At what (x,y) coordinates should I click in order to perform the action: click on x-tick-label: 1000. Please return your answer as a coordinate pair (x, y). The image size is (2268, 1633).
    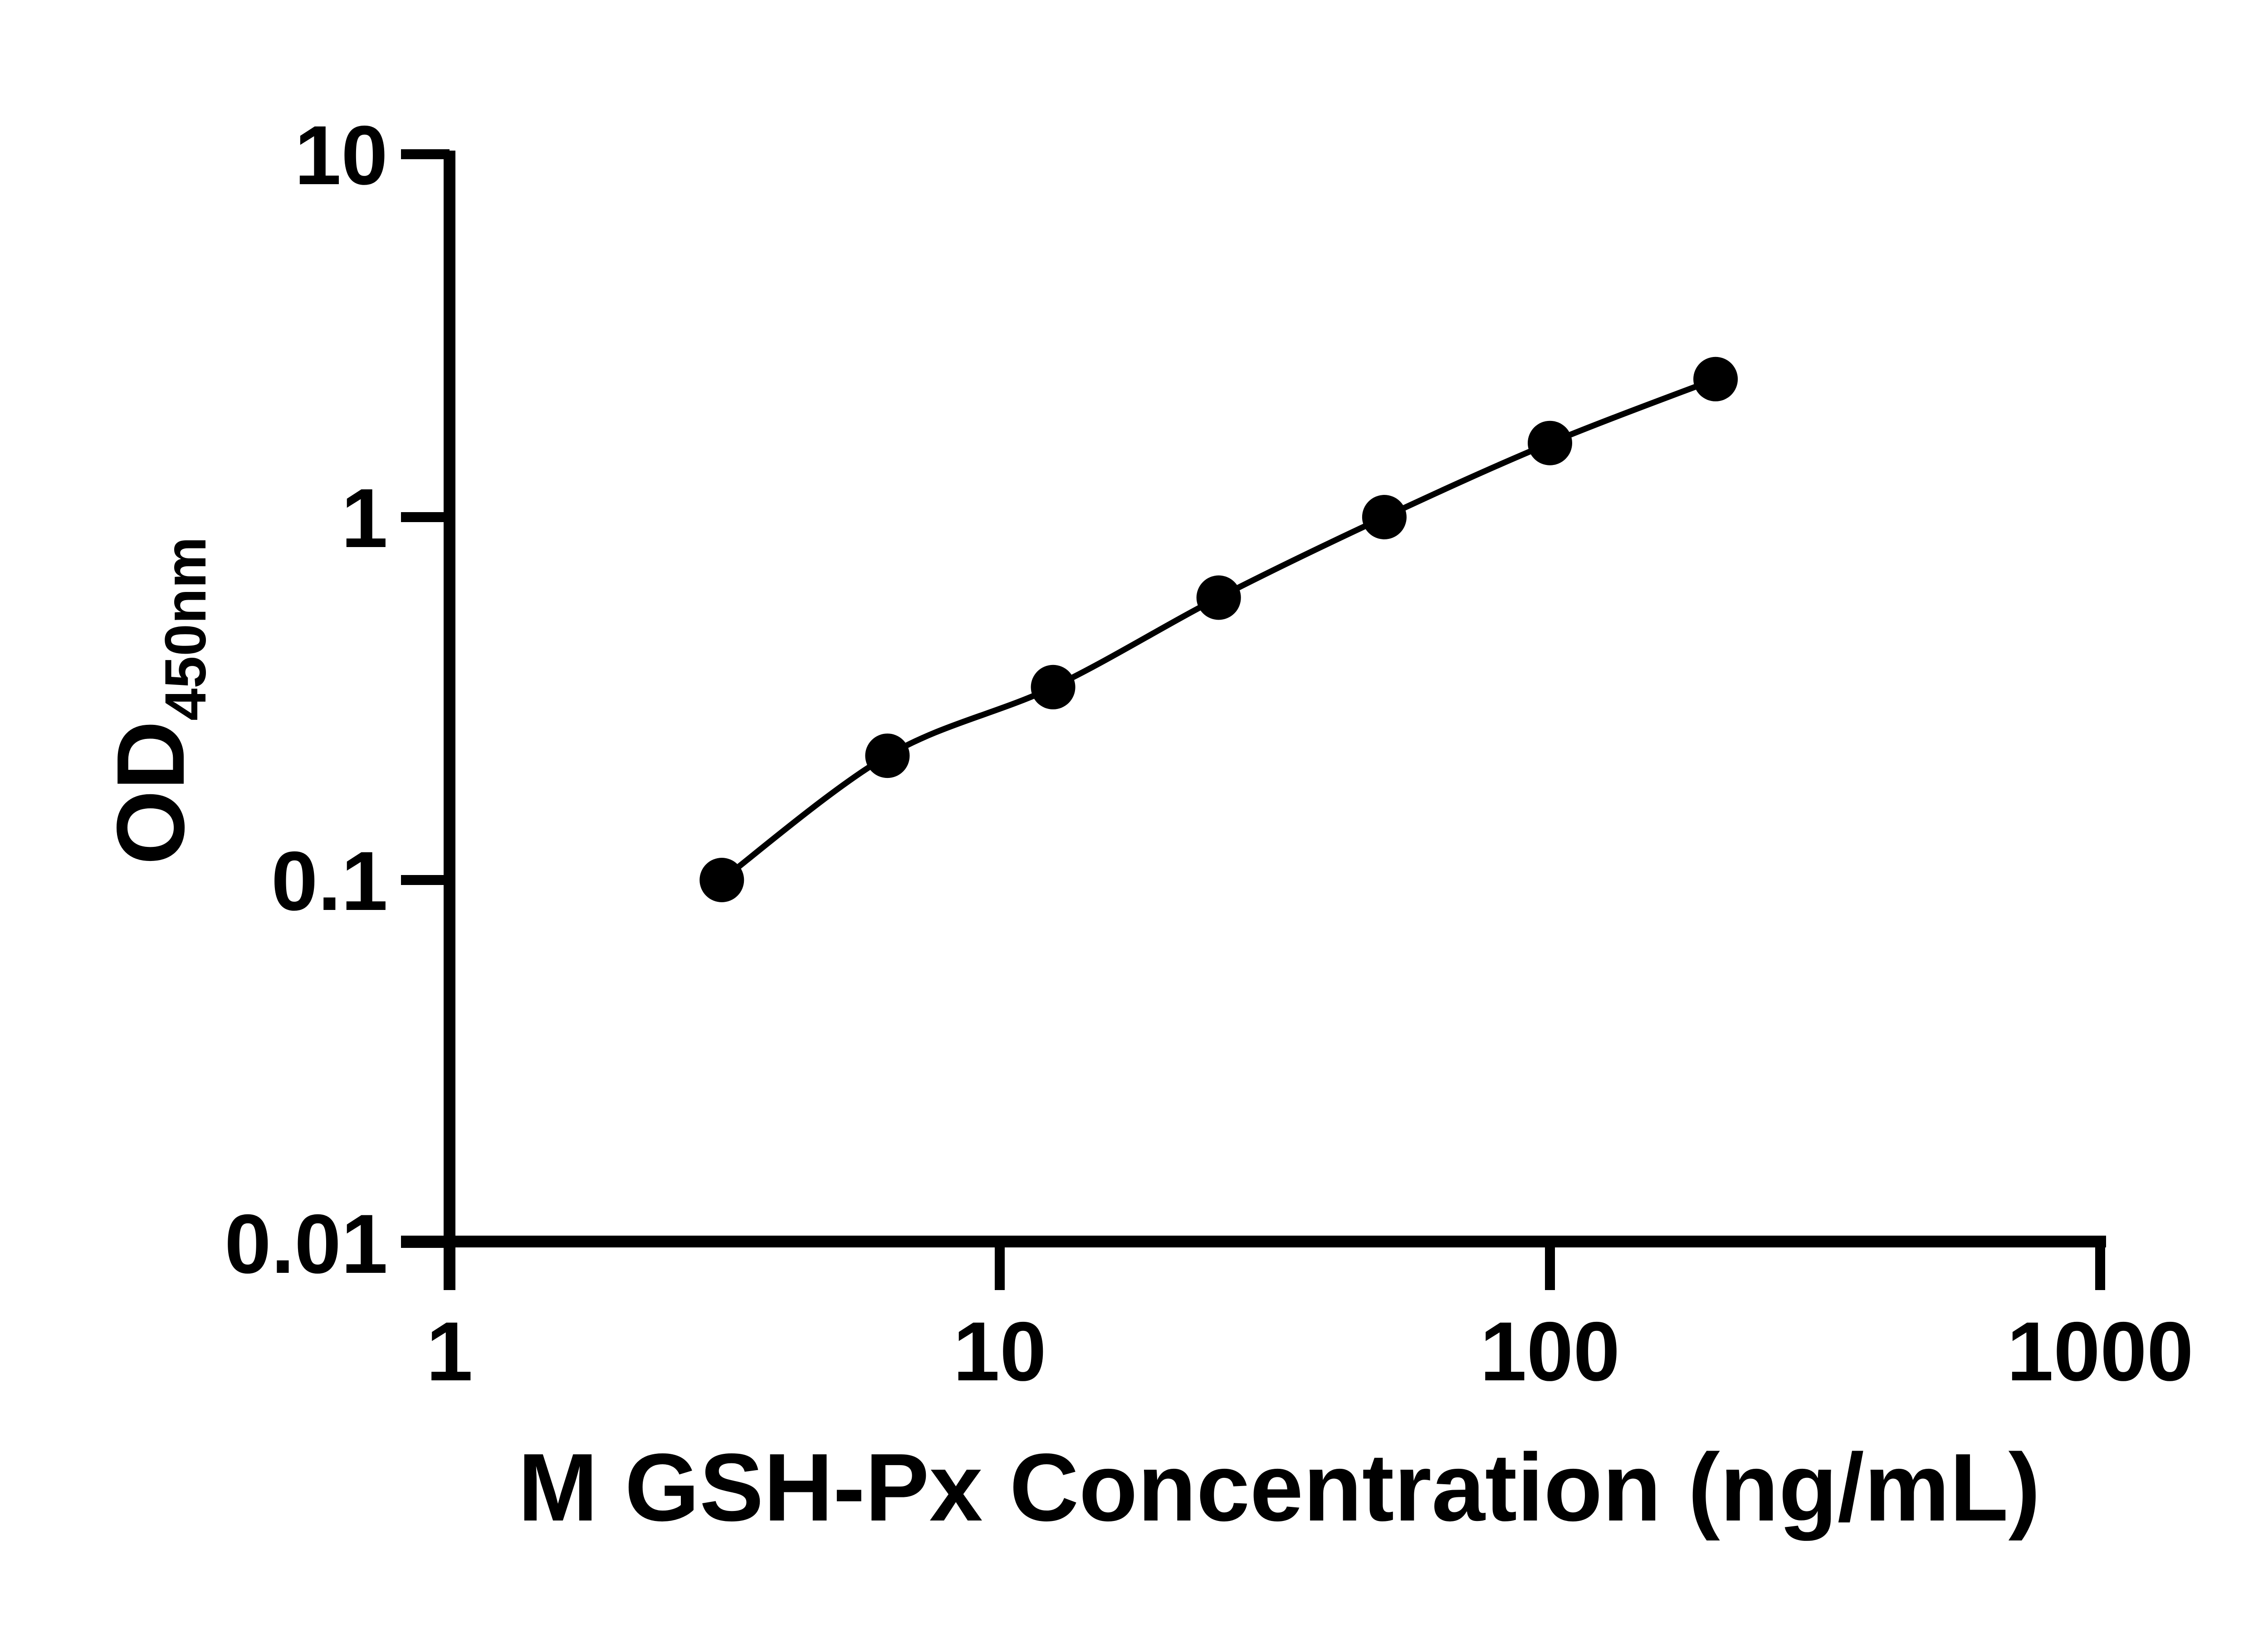
    Looking at the image, I should click on (2101, 1351).